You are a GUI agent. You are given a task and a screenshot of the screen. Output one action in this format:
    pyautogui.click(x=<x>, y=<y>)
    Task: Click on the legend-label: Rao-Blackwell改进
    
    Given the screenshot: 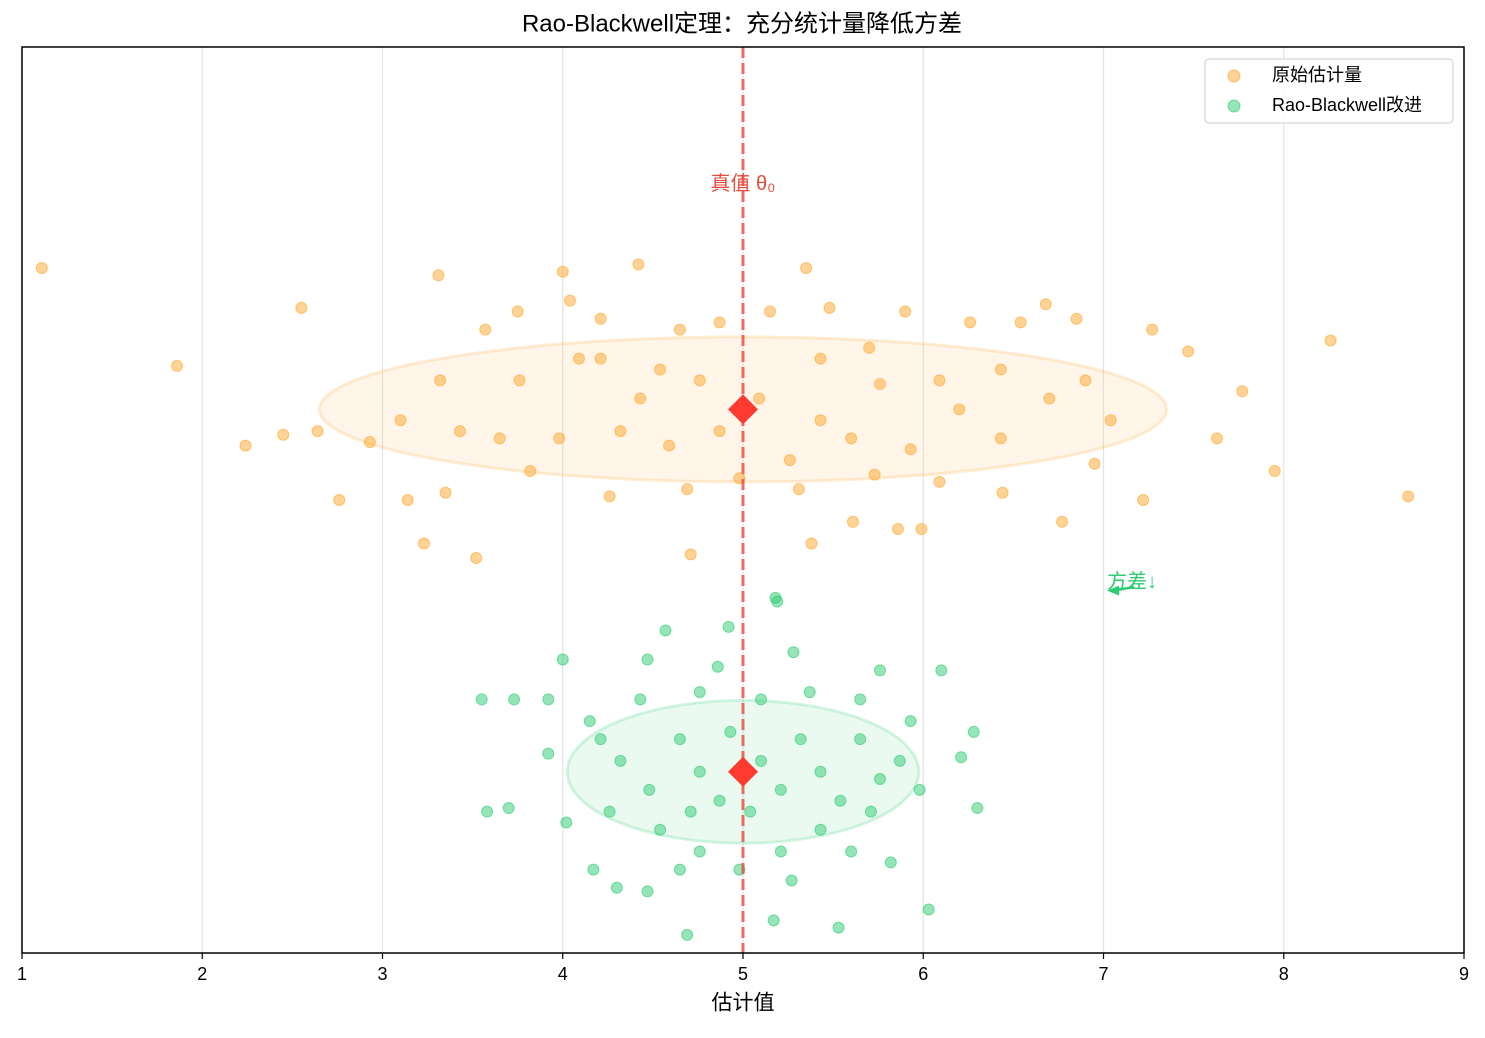 What is the action you would take?
    pyautogui.click(x=1347, y=105)
    